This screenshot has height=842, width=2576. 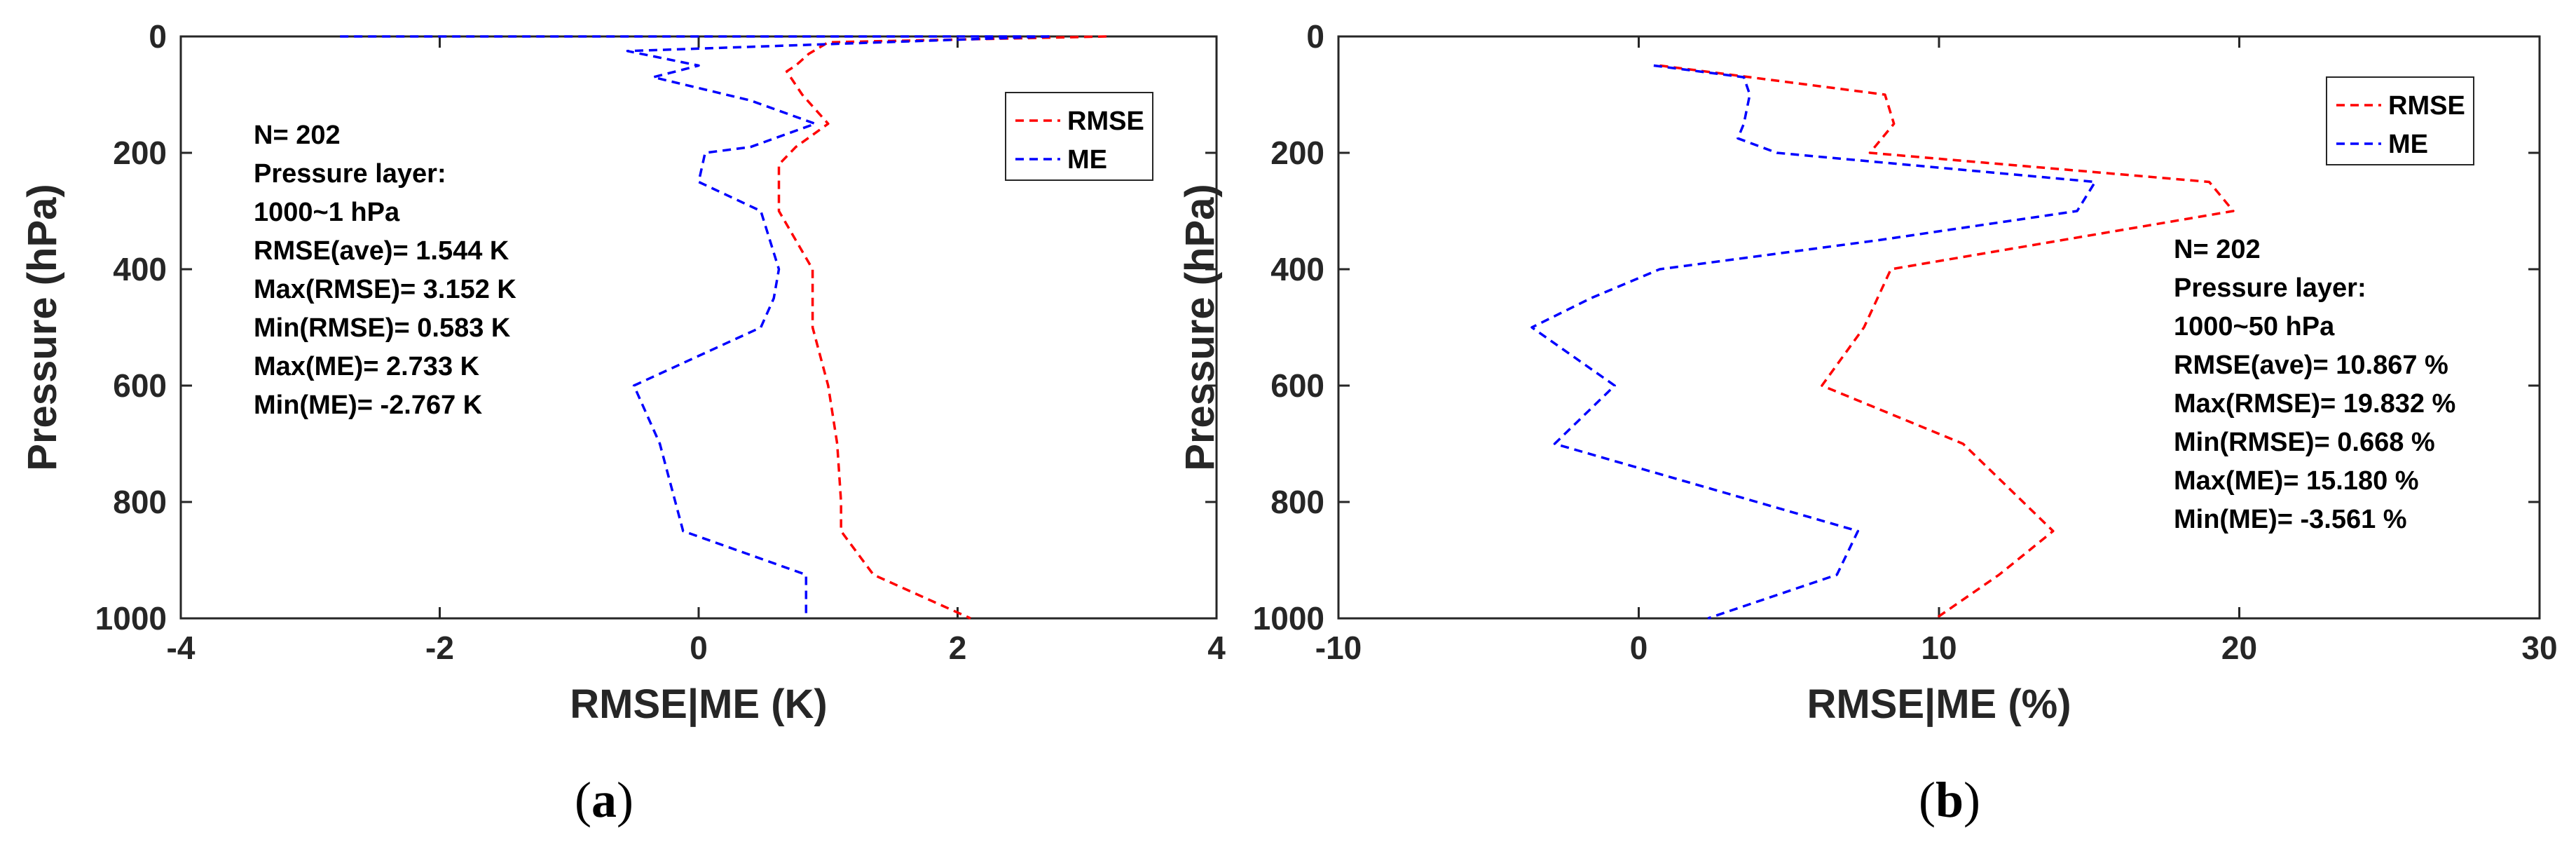 I want to click on annotation-line: RMSE(ave)= 1.544 K, so click(x=382, y=251).